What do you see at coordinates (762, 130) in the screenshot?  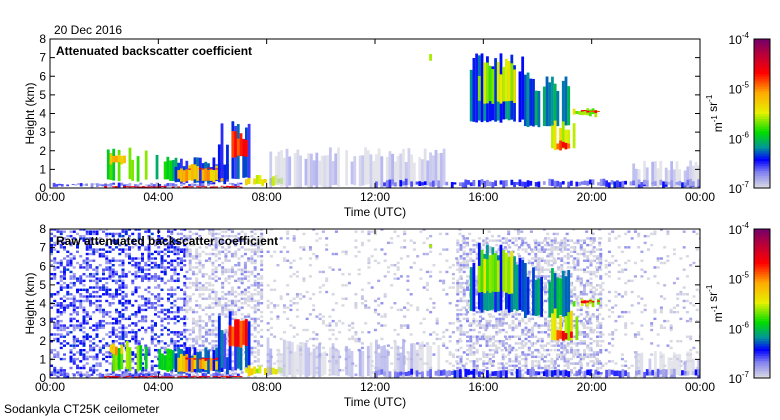 I see `colorbar-cell` at bounding box center [762, 130].